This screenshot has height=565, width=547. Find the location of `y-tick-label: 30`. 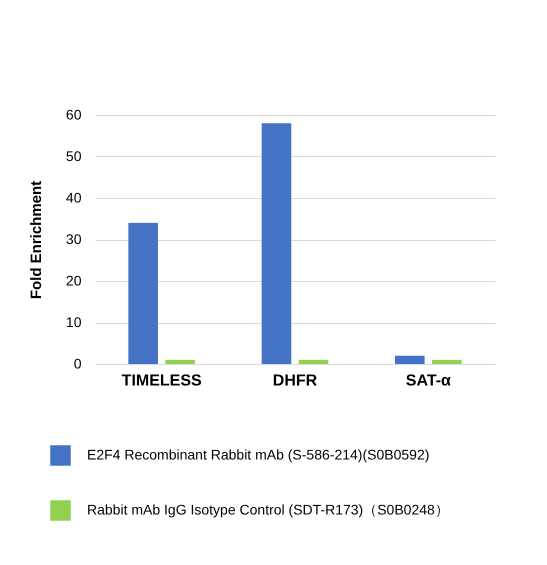

y-tick-label: 30 is located at coordinates (74, 239).